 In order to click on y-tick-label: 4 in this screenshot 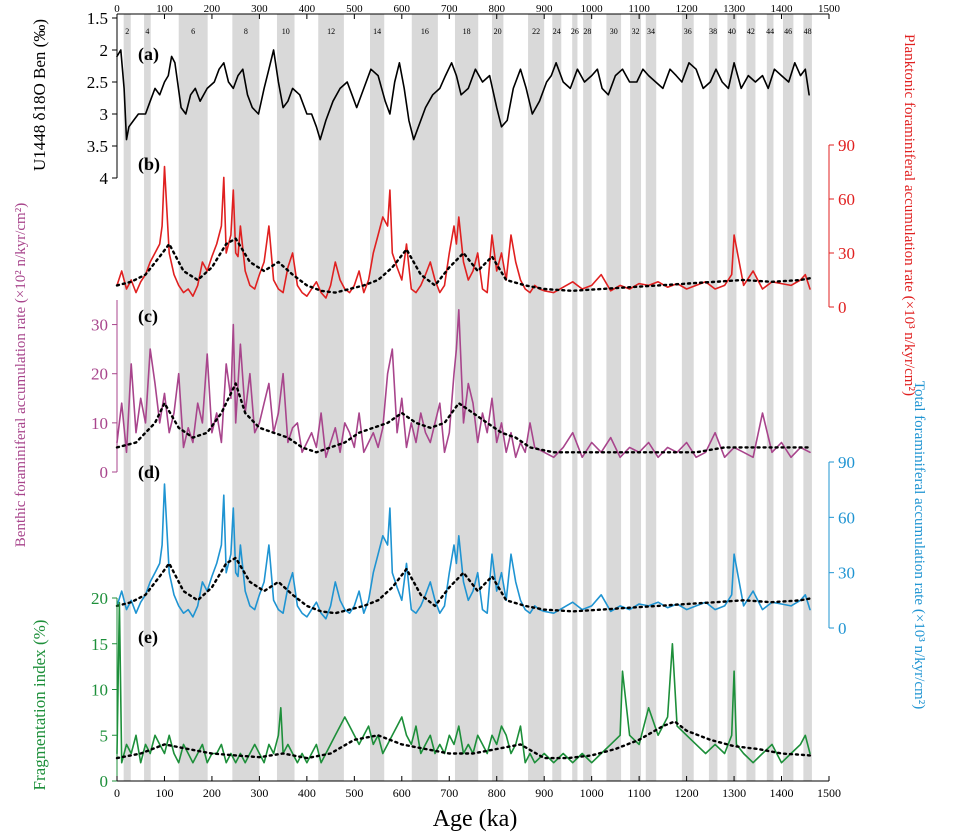, I will do `click(104, 178)`.